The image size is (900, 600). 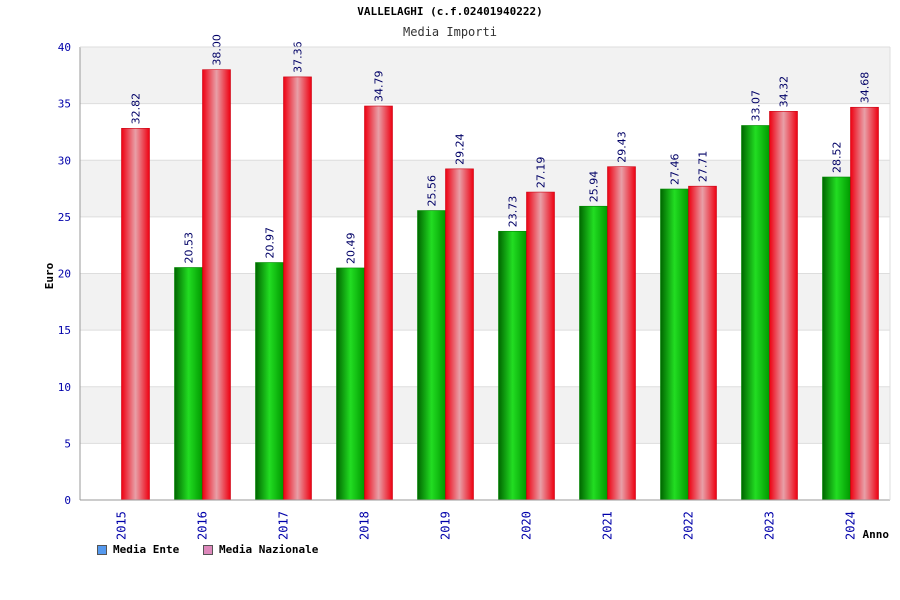 What do you see at coordinates (146, 549) in the screenshot?
I see `legend-label-ente: Media Ente` at bounding box center [146, 549].